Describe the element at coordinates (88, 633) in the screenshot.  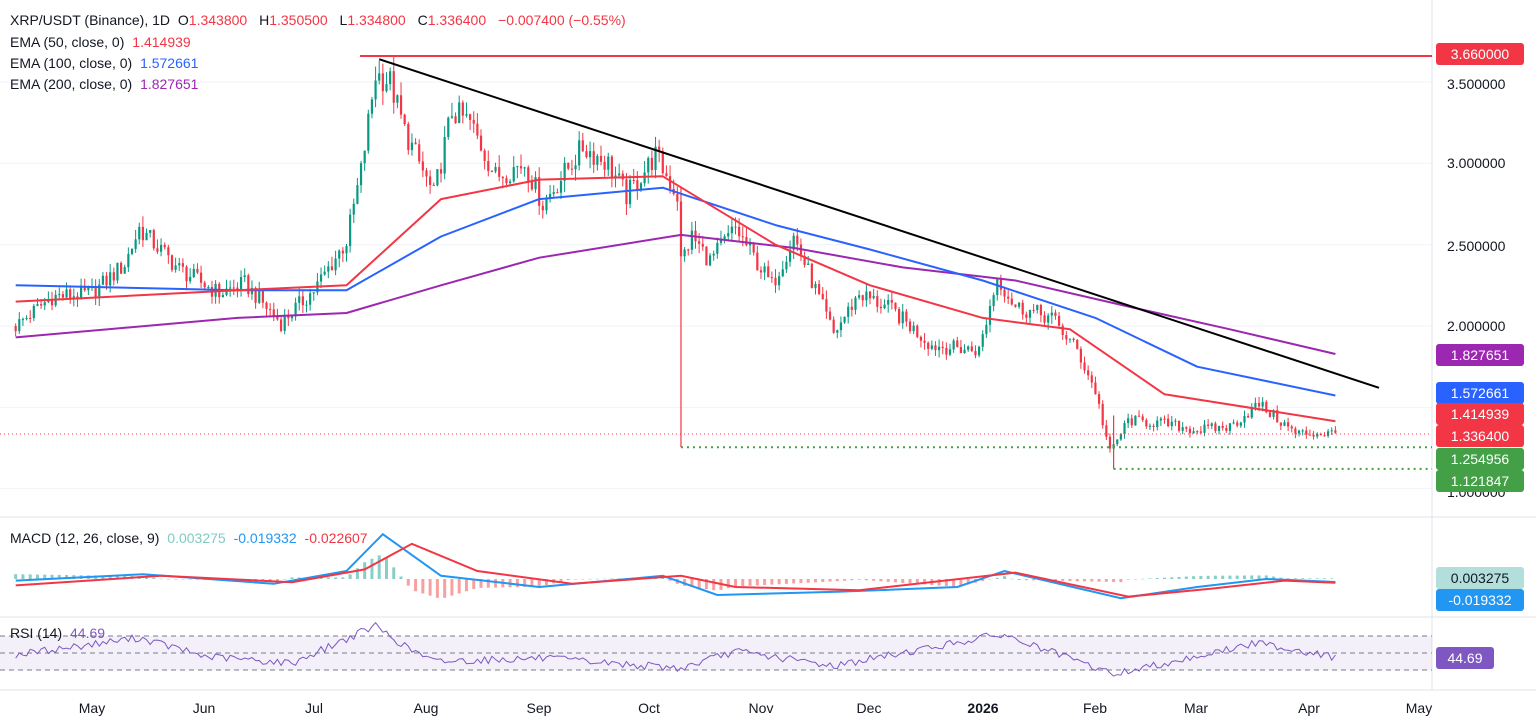
I see `rsi-value: 44.69` at that location.